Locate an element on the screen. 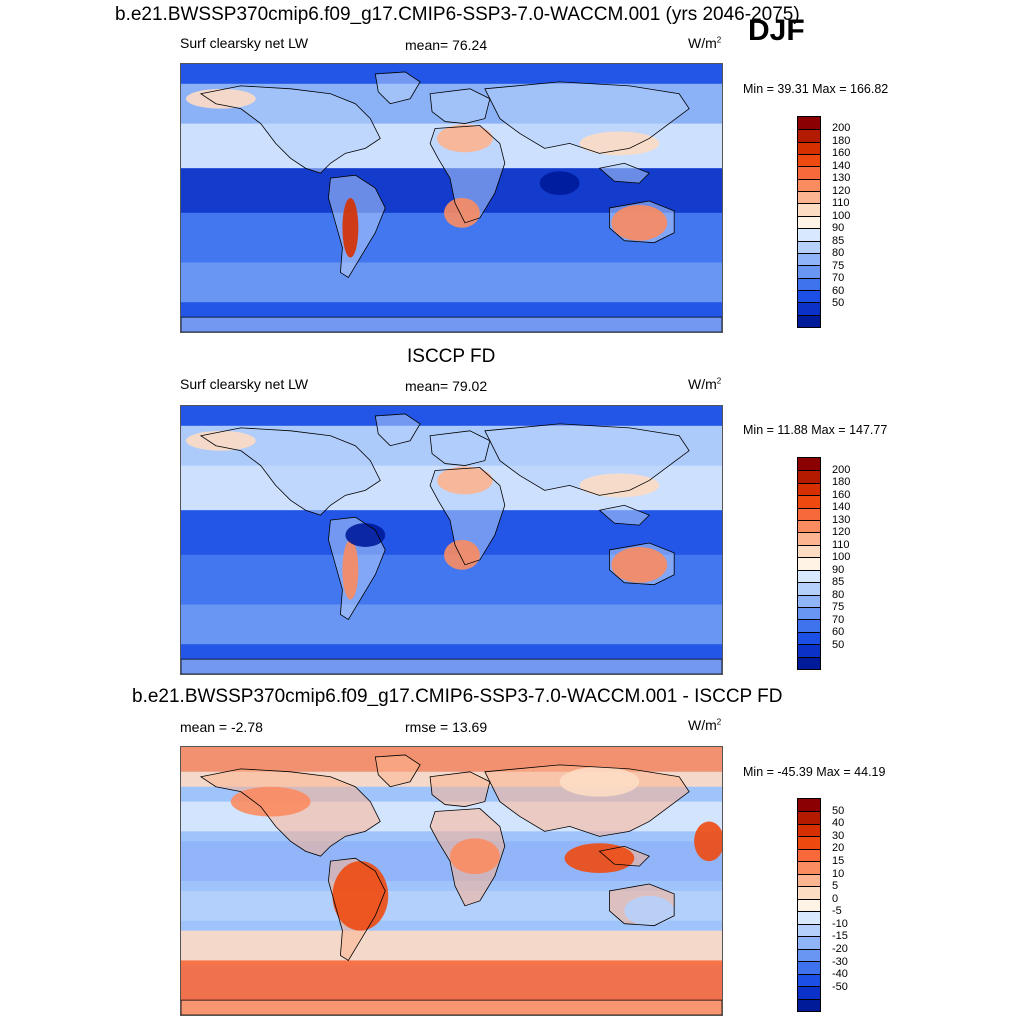 The height and width of the screenshot is (1024, 1024). rmse-label: rmse = 13.69 is located at coordinates (446, 727).